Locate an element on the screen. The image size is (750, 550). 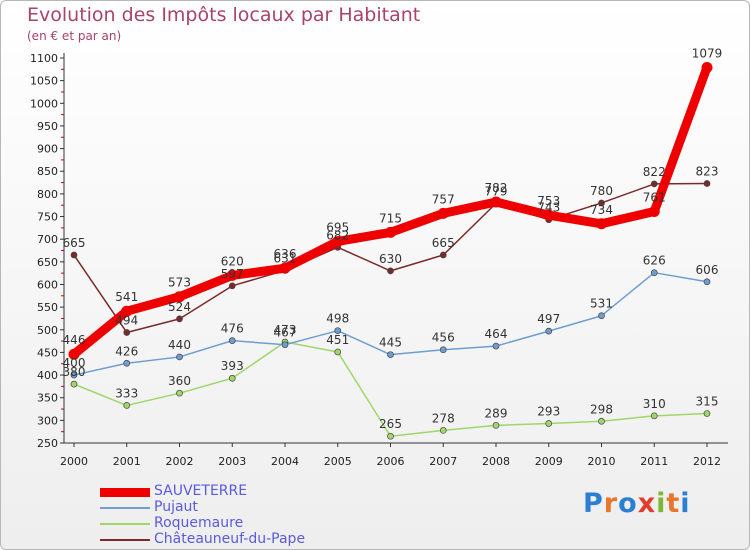
x-tick-label: 2012 is located at coordinates (707, 461).